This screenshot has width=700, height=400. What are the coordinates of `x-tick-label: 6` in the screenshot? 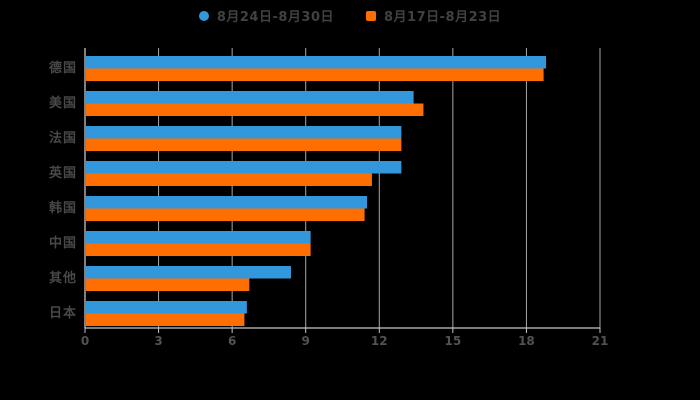 It's located at (232, 341).